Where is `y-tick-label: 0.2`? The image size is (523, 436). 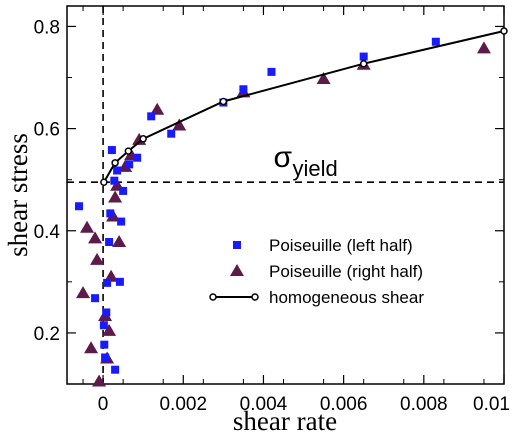
y-tick-label: 0.2 is located at coordinates (47, 334).